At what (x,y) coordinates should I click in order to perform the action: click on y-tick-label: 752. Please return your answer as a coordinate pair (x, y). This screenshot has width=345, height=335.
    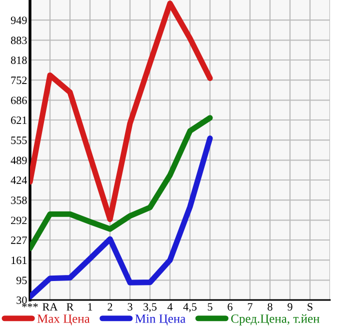
    Looking at the image, I should click on (19, 80).